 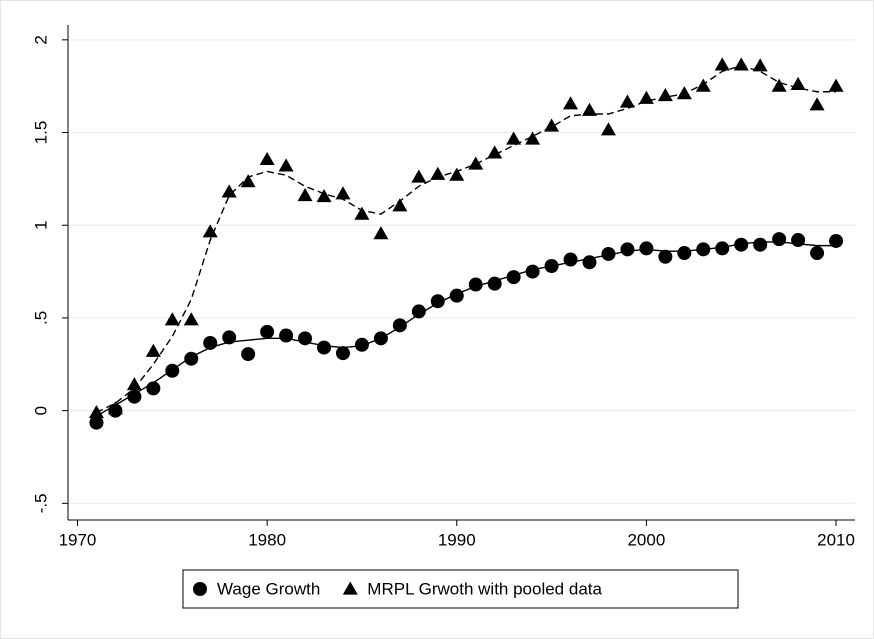 I want to click on y-tick-label: 0, so click(x=40, y=410).